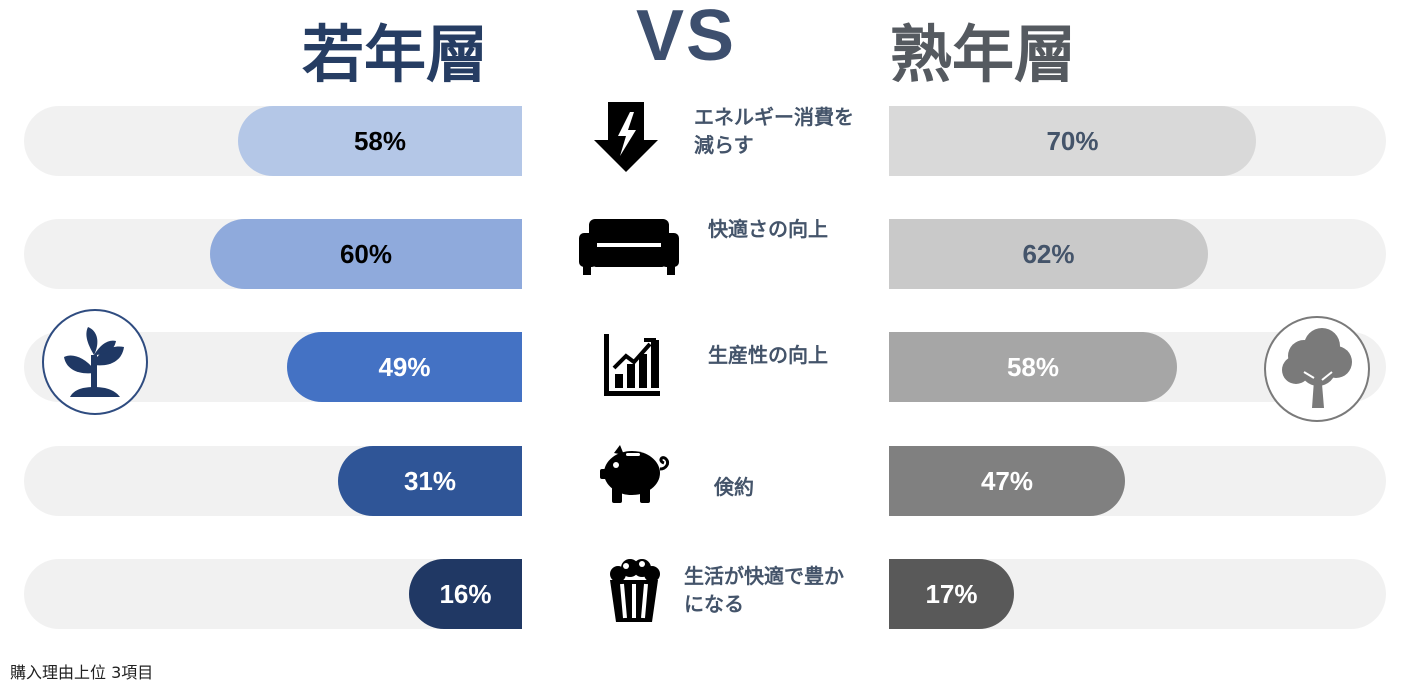 Image resolution: width=1402 pixels, height=686 pixels. Describe the element at coordinates (404, 367) in the screenshot. I see `young-bar: 49%` at that location.